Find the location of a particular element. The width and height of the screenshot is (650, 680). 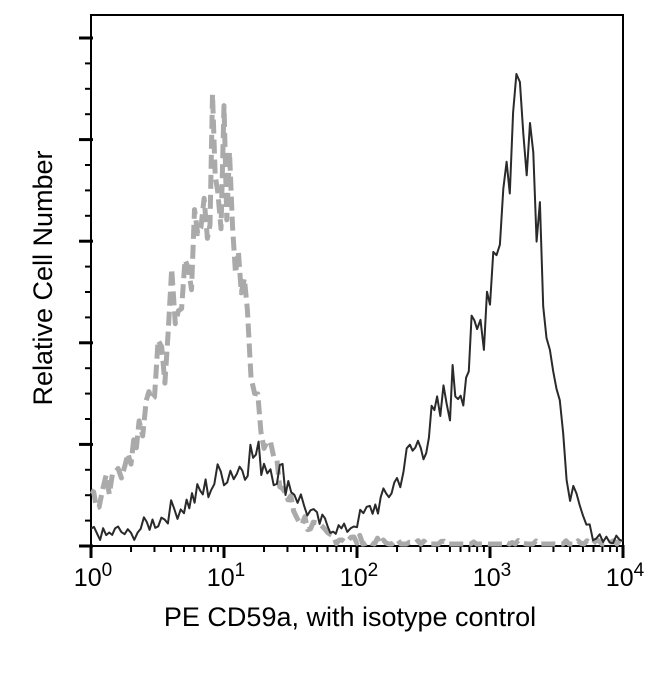

x-tick-labels: 10⁰ 10¹ 10² 10³ 10⁴ is located at coordinates (359, 576).